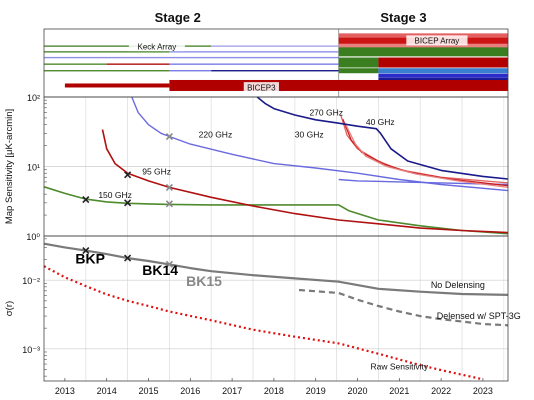 This screenshot has height=400, width=534. I want to click on top-annotation-4: 30 GHz, so click(309, 134).